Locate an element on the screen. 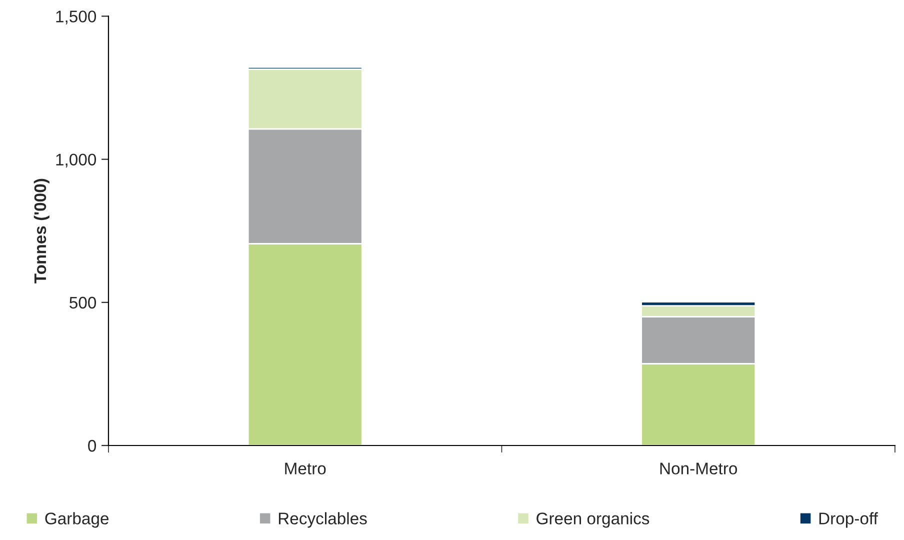 This screenshot has height=540, width=904. legend-label: Recyclables is located at coordinates (322, 520).